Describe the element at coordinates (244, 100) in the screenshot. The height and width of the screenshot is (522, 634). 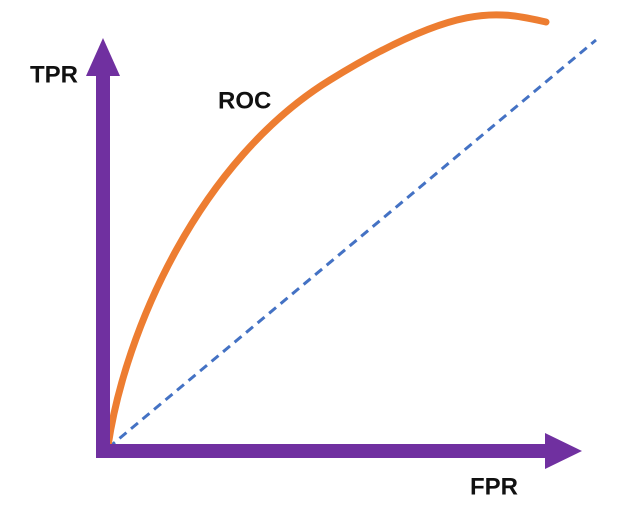
I see `curve-label: ROC` at that location.